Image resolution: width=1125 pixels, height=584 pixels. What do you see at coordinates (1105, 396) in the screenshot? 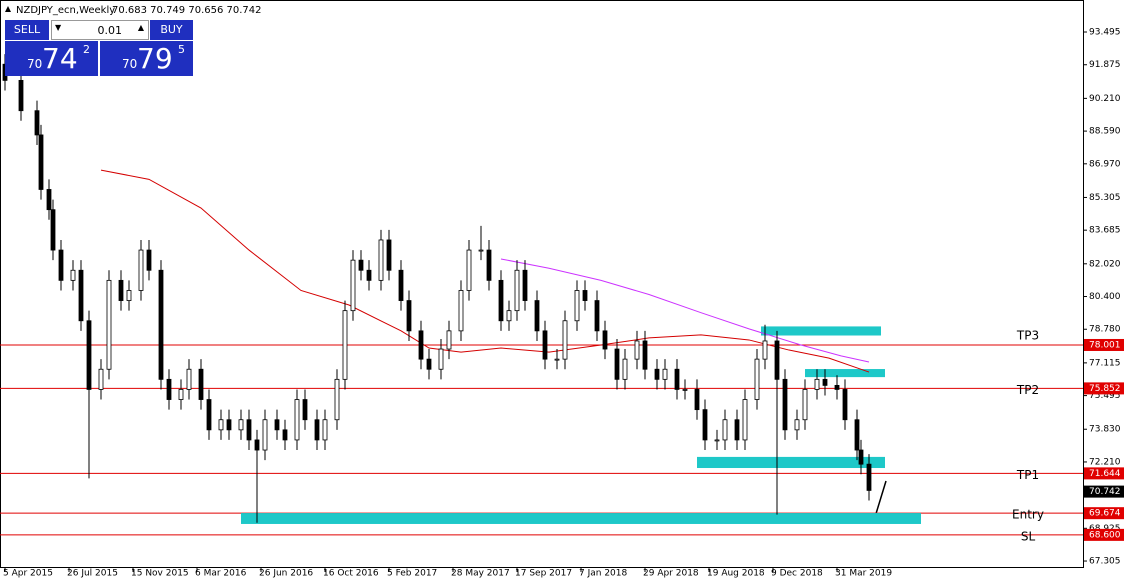
I see `y-tick-label: 75.495` at bounding box center [1105, 396].